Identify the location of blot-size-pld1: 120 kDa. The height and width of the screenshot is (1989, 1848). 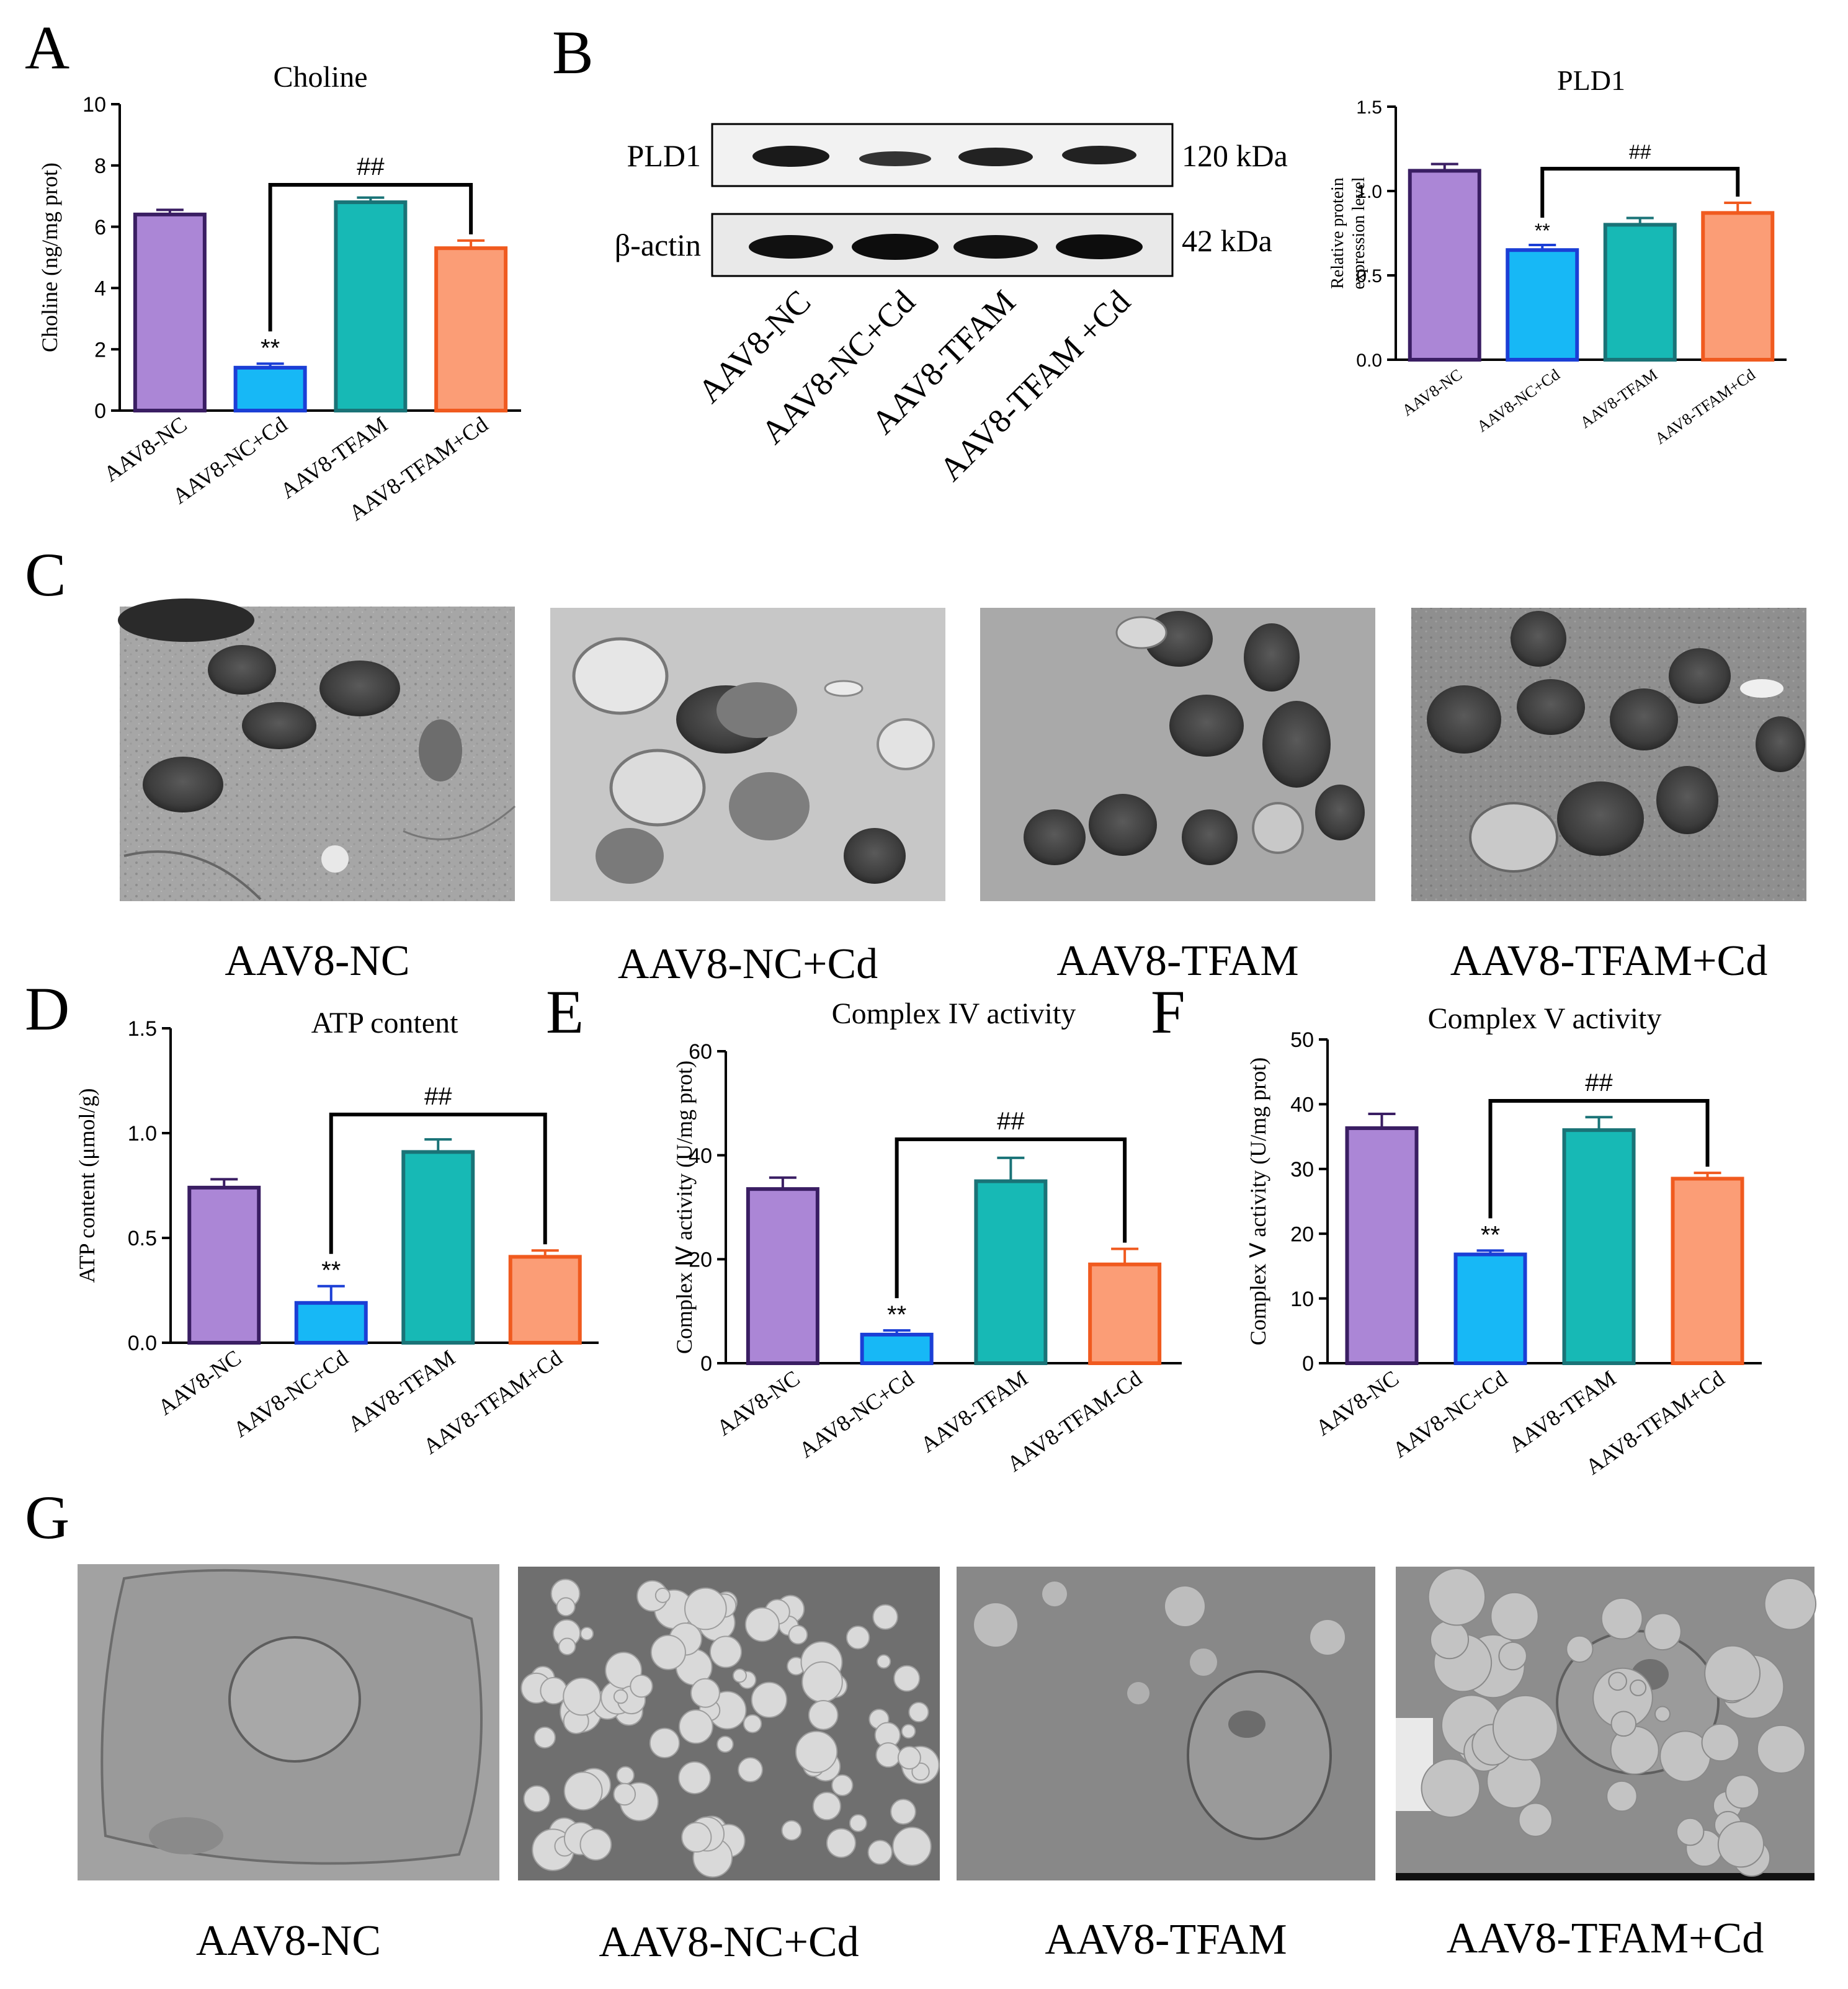
(1235, 155).